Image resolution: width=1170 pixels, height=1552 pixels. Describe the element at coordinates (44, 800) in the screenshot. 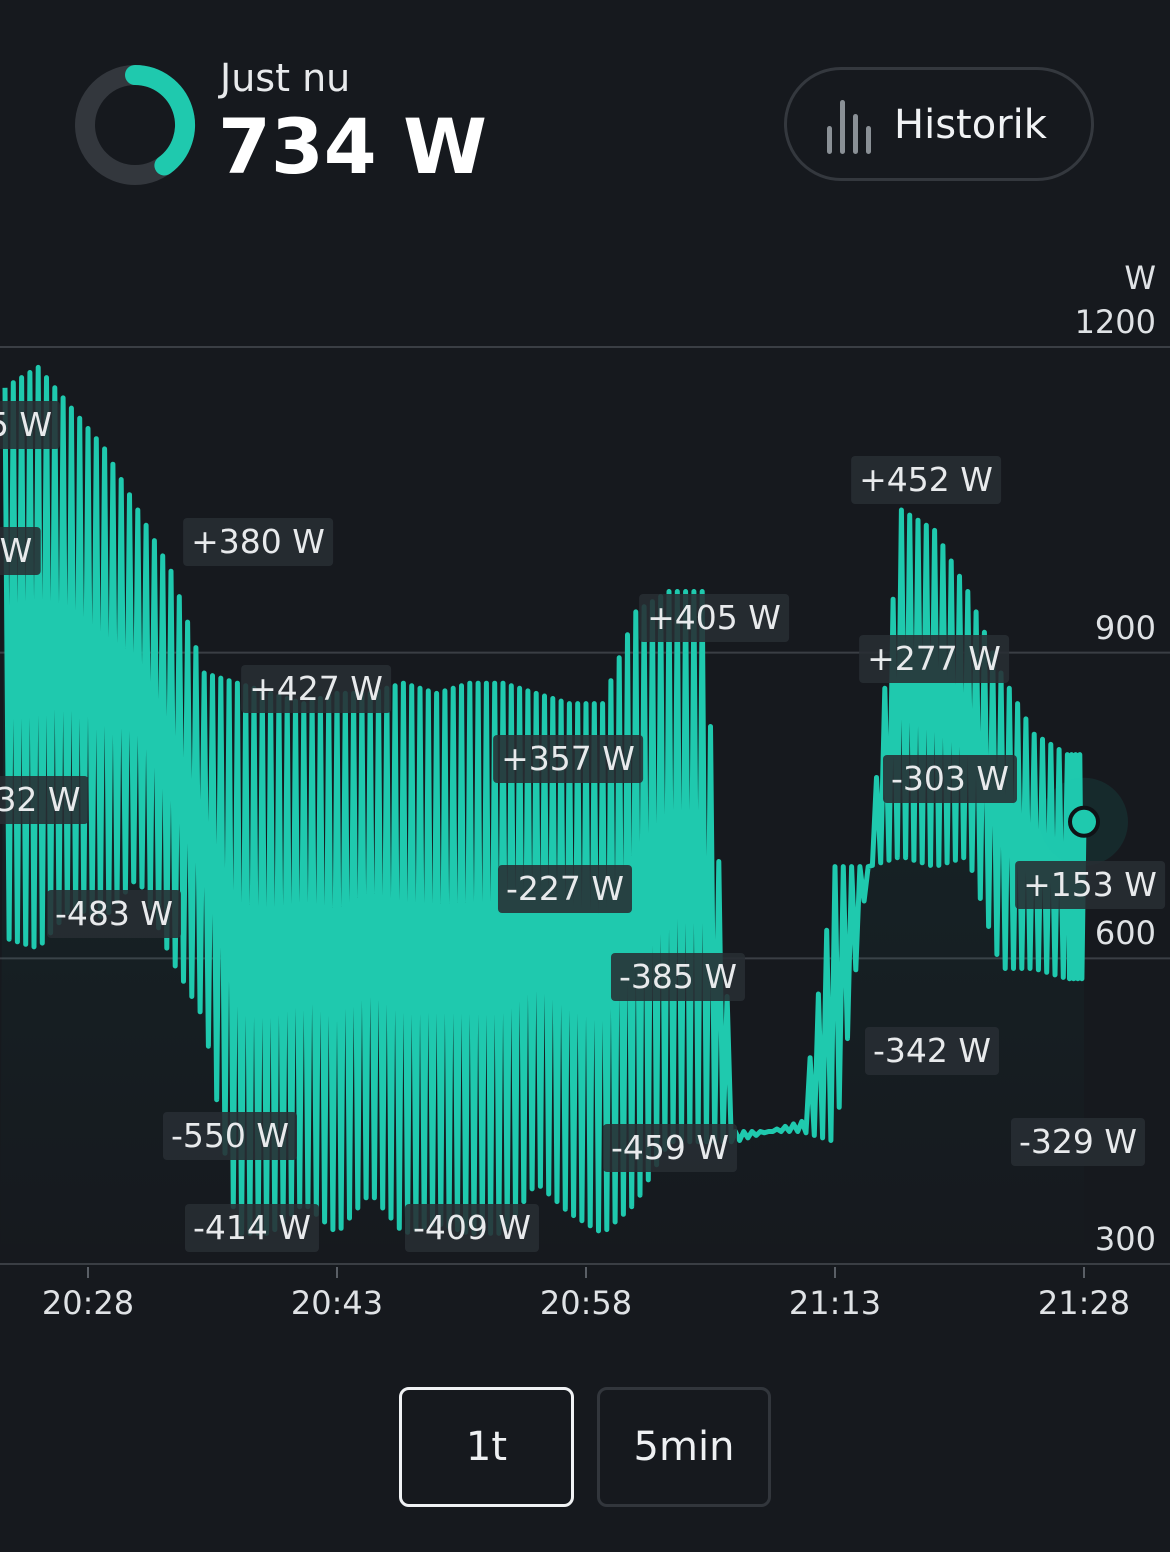

I see `annotation-label: 32 W` at that location.